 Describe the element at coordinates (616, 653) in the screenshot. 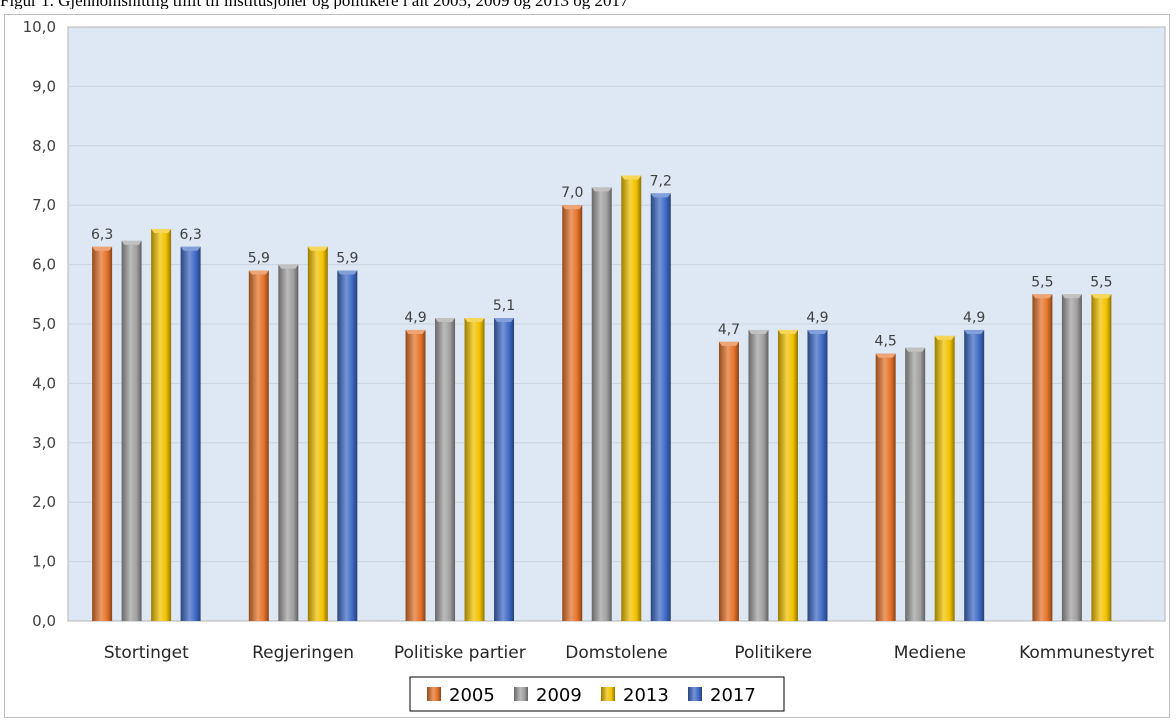

I see `x-category-label: Domstolene` at that location.